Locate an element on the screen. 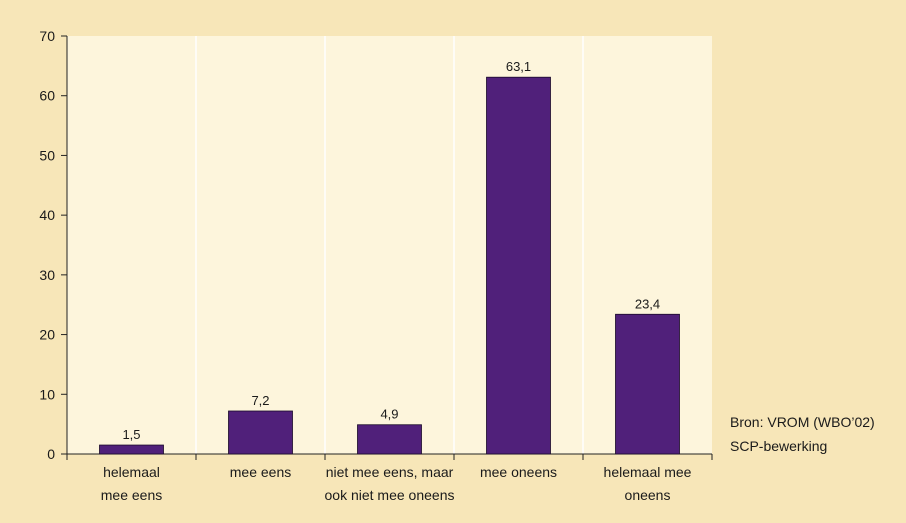  y-tick-label: 50 is located at coordinates (47, 155).